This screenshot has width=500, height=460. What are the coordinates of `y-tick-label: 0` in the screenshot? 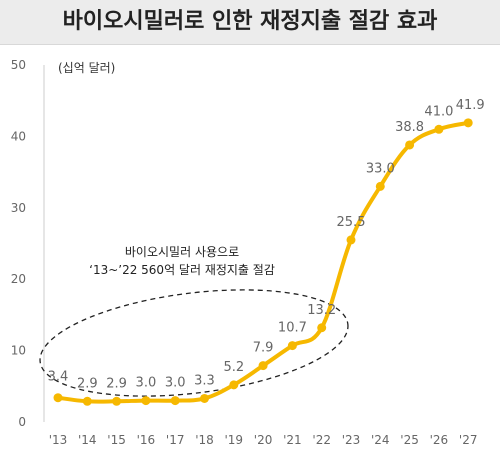 It's located at (22, 422).